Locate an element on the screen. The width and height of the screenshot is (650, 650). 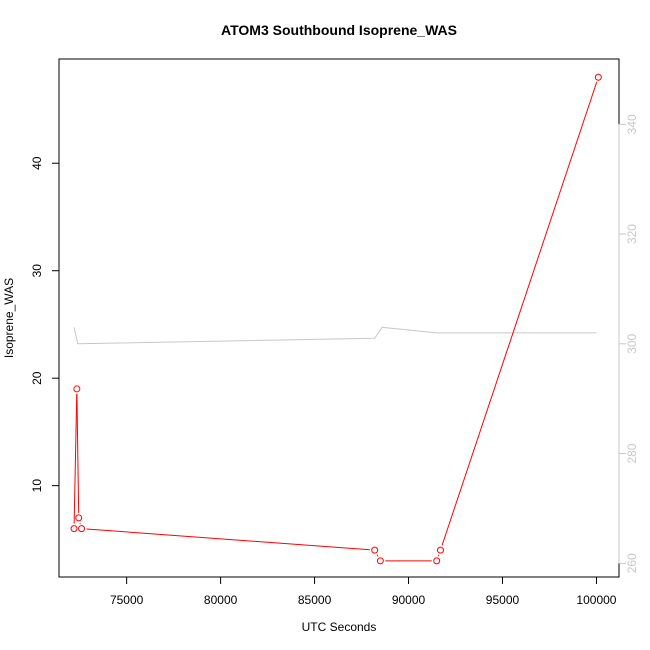
x-axis: 75000 80000 85000 90000 95000 100000 is located at coordinates (363, 591).